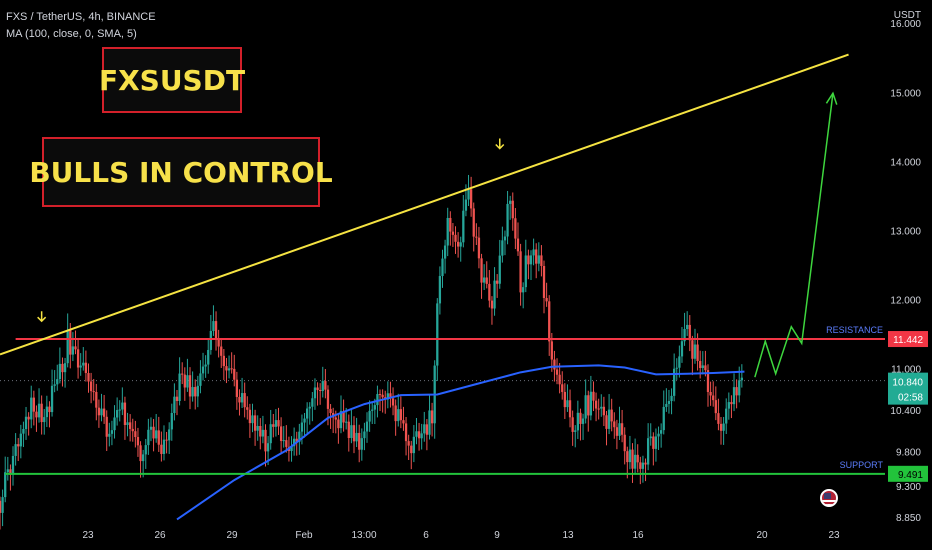 Image resolution: width=932 pixels, height=550 pixels. Describe the element at coordinates (42, 317) in the screenshot. I see `peak-arrow-icon` at that location.